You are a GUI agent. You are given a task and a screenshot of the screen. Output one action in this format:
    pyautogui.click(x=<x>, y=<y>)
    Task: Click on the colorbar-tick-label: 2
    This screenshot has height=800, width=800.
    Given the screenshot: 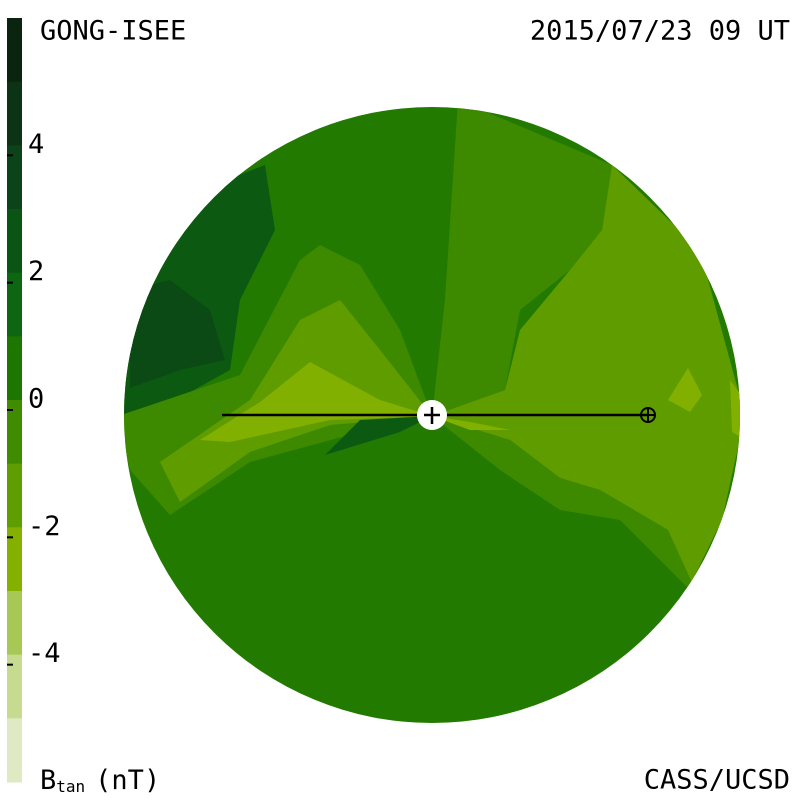 What is the action you would take?
    pyautogui.click(x=36, y=271)
    